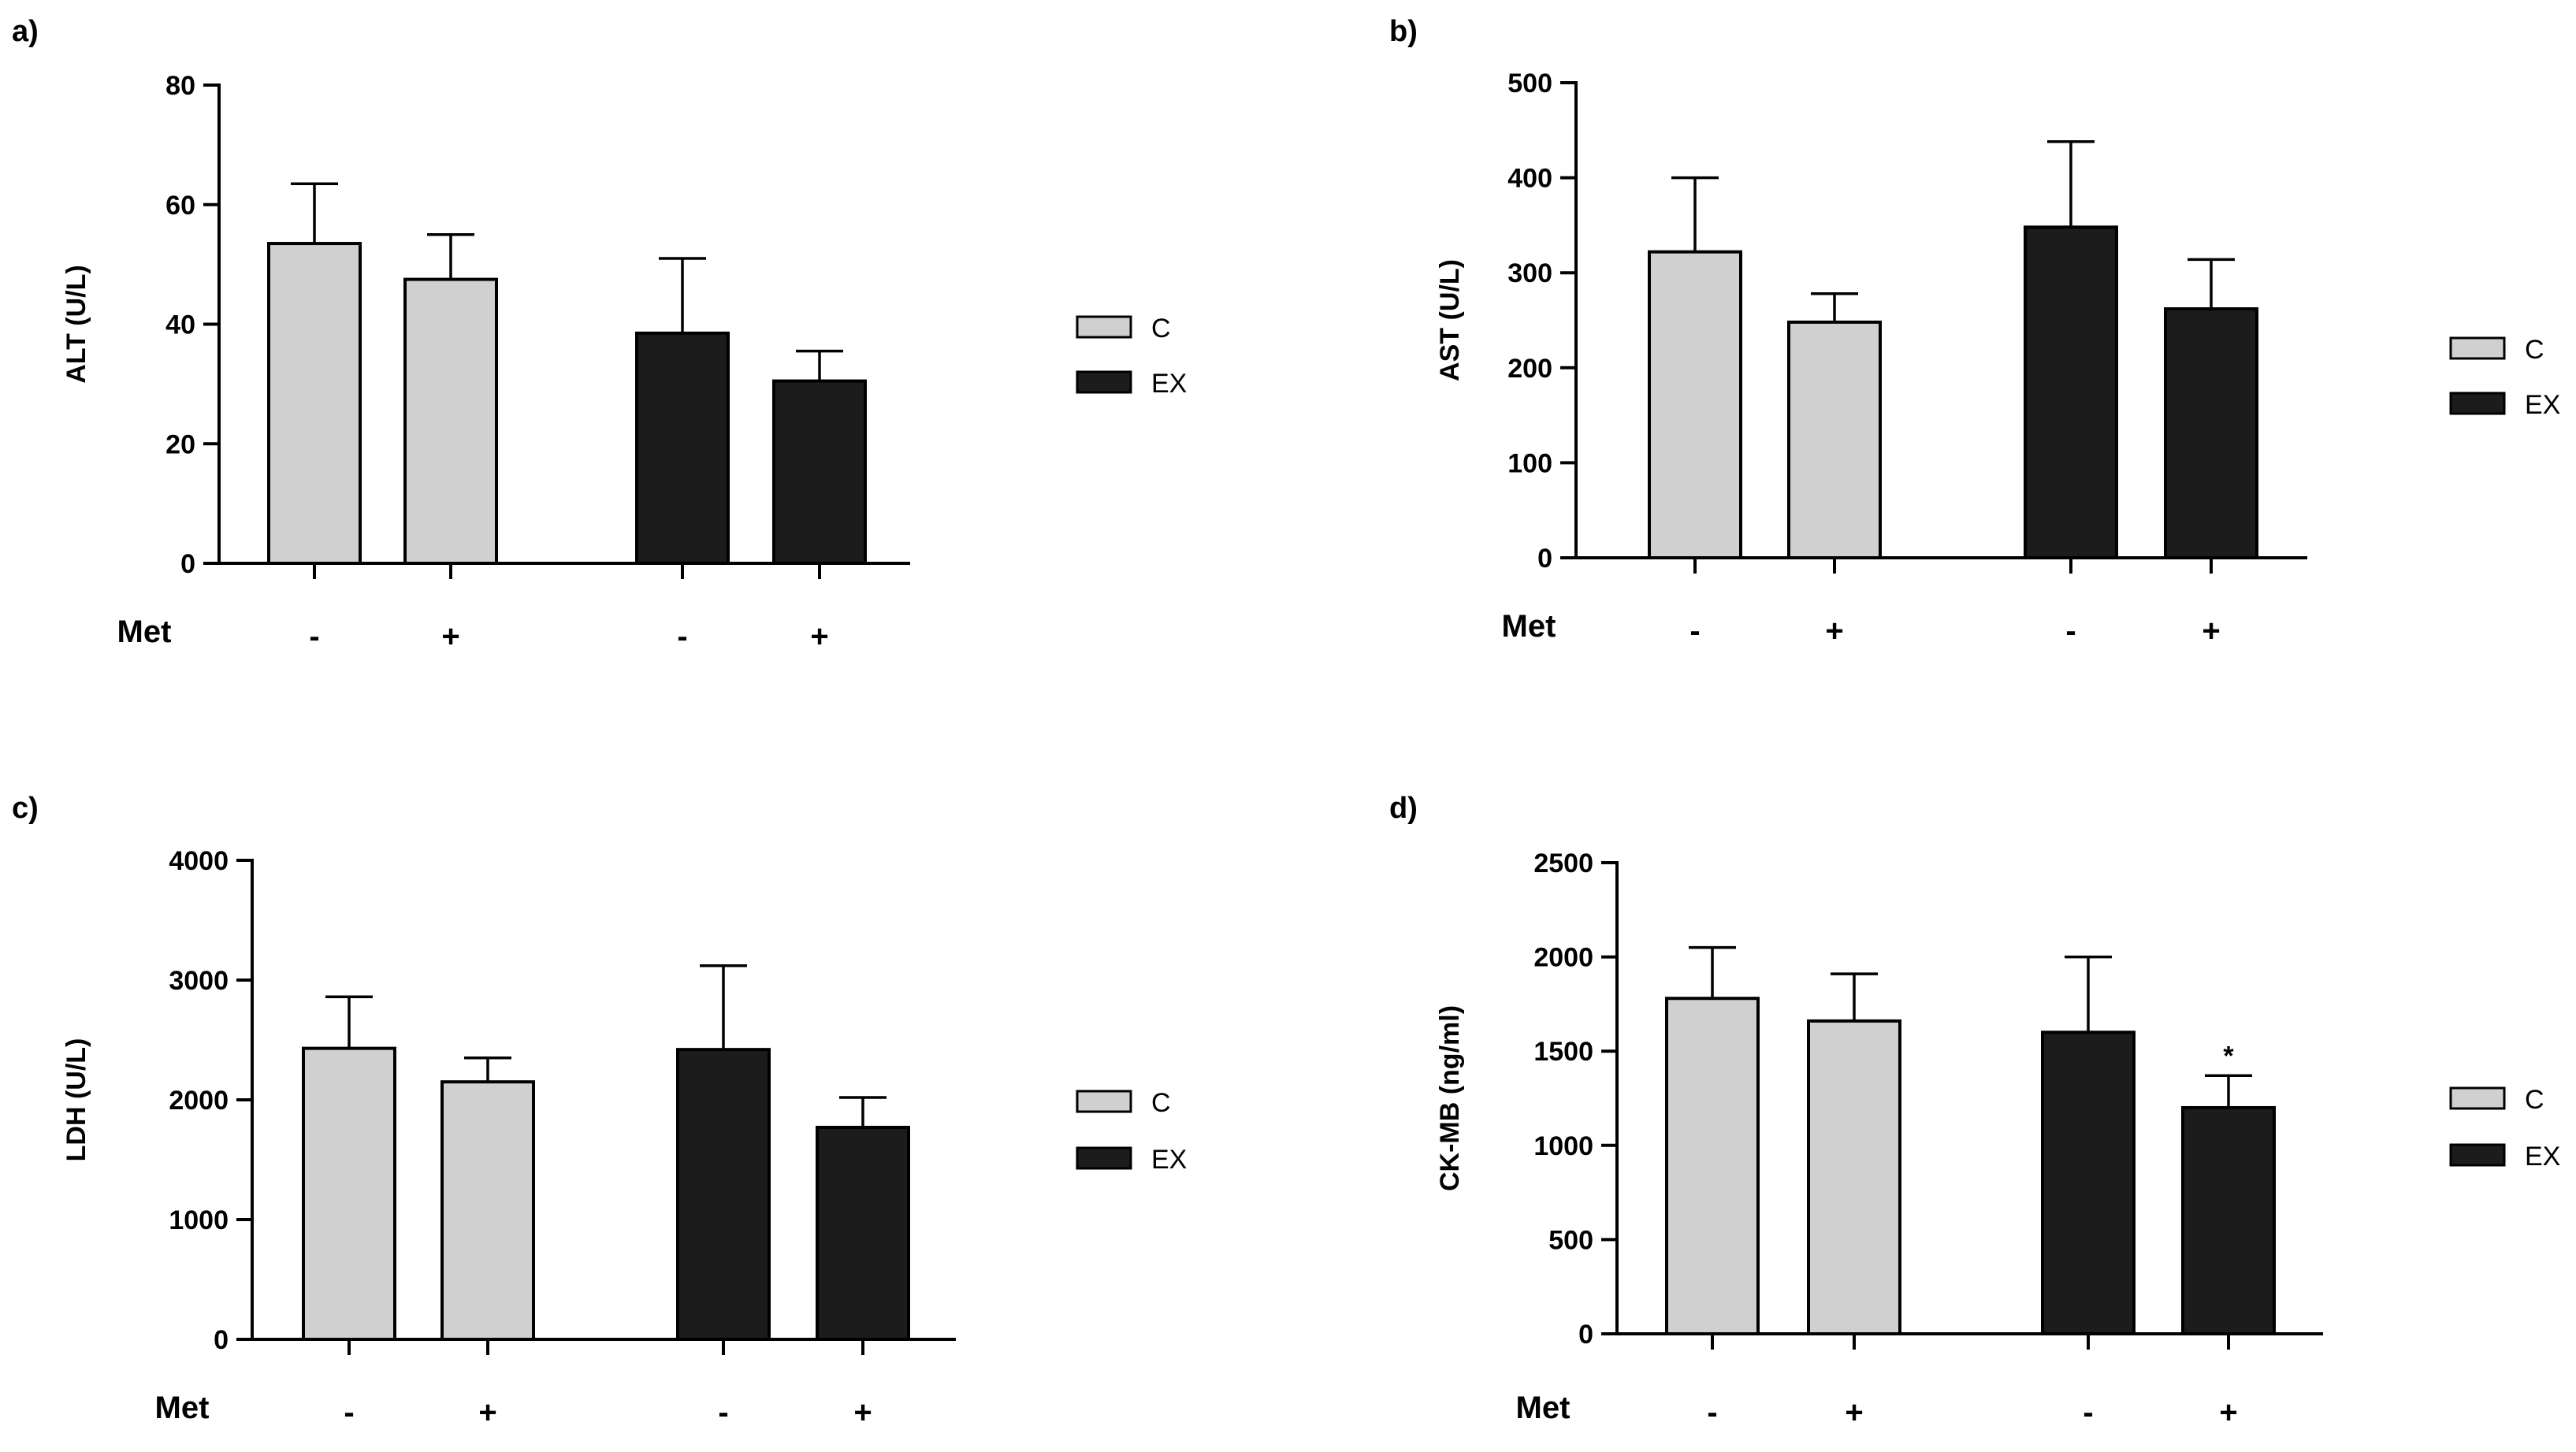 The width and height of the screenshot is (2576, 1452). What do you see at coordinates (25, 809) in the screenshot?
I see `panel-letter: c)` at bounding box center [25, 809].